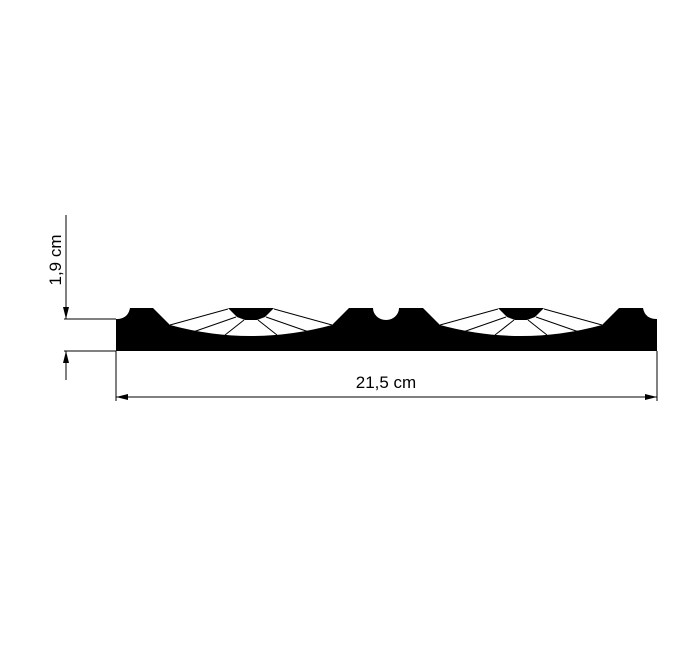 Image resolution: width=700 pixels, height=667 pixels. Describe the element at coordinates (386, 382) in the screenshot. I see `width-label: 21,5 cm` at that location.